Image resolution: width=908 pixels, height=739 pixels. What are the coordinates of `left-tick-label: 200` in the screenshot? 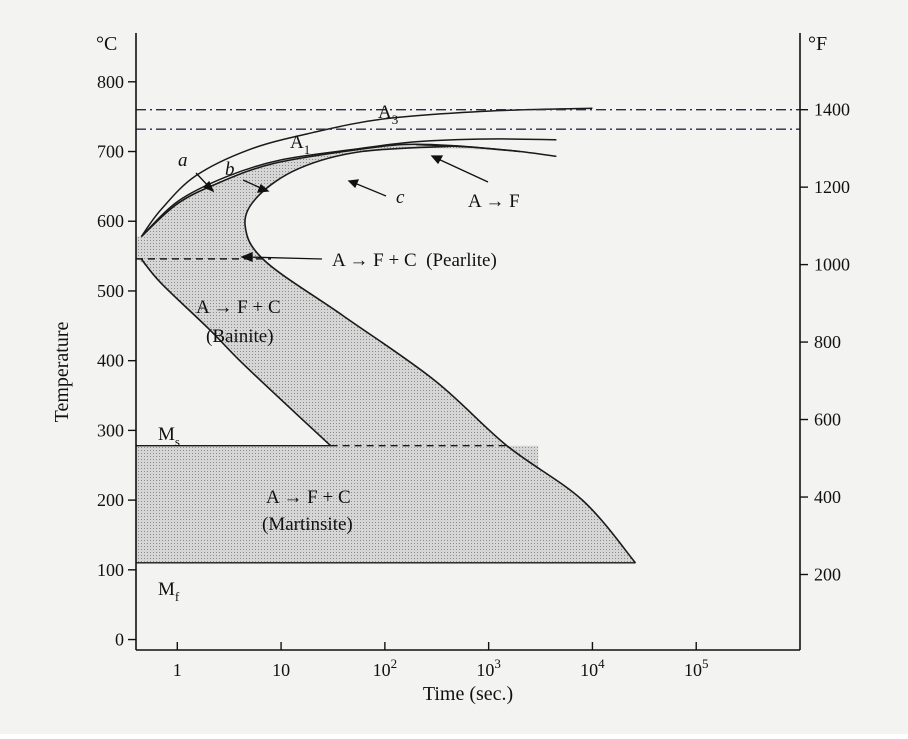 It's located at (110, 500).